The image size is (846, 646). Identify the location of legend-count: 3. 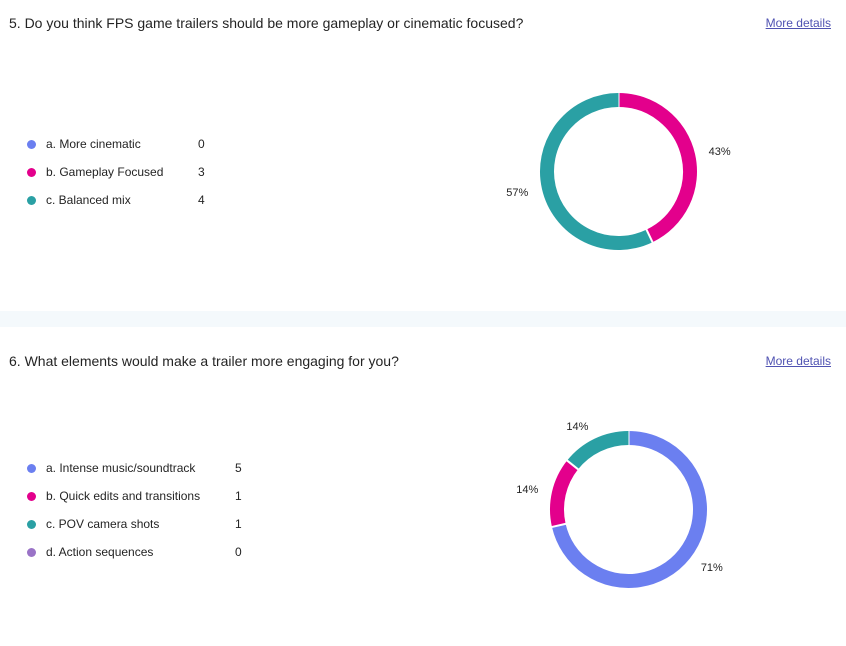
(201, 172).